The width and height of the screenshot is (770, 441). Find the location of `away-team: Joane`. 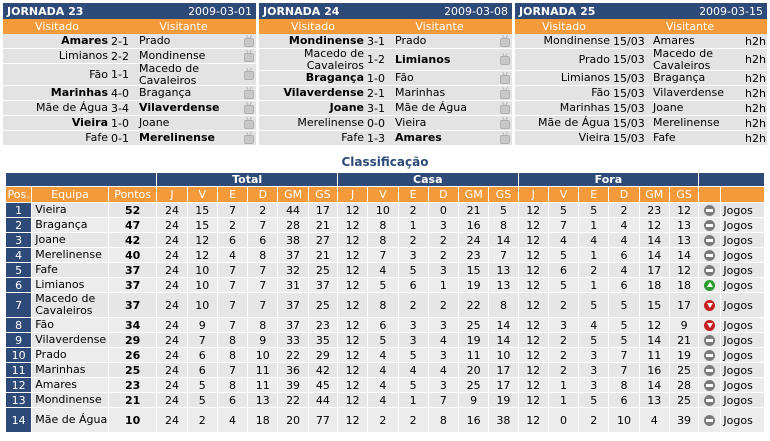

away-team: Joane is located at coordinates (668, 107).